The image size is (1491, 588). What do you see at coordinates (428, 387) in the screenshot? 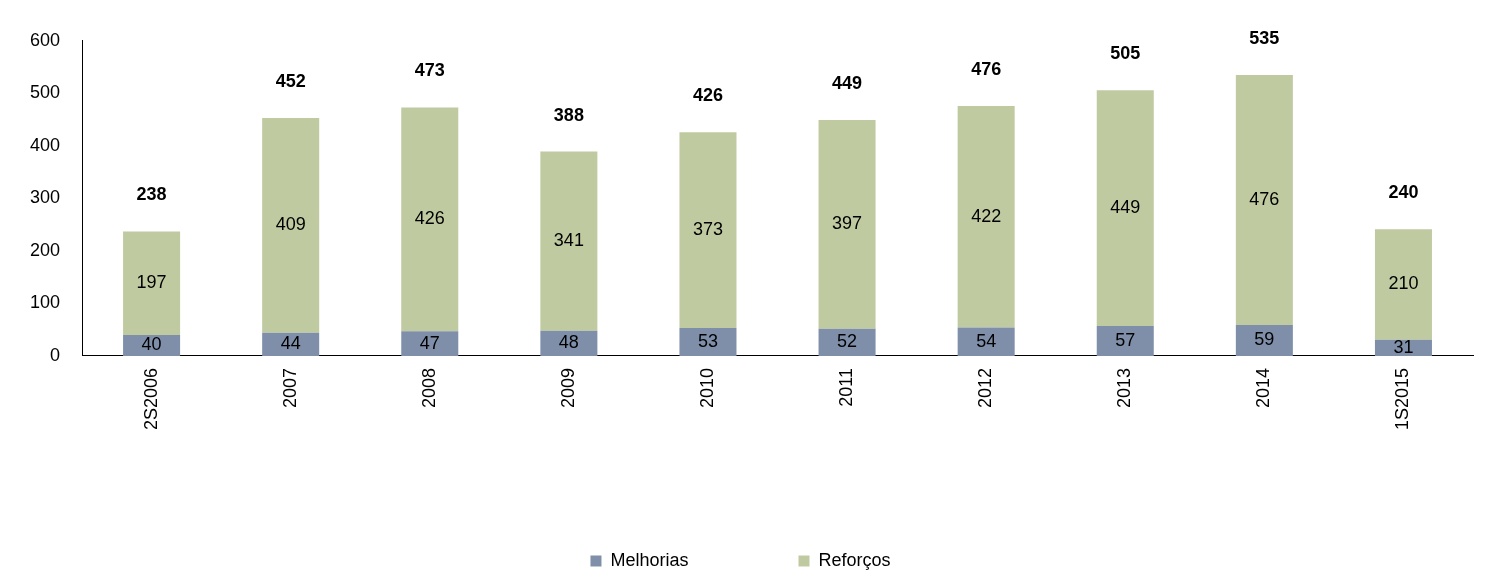
I see `x-tick-label: 2008` at bounding box center [428, 387].